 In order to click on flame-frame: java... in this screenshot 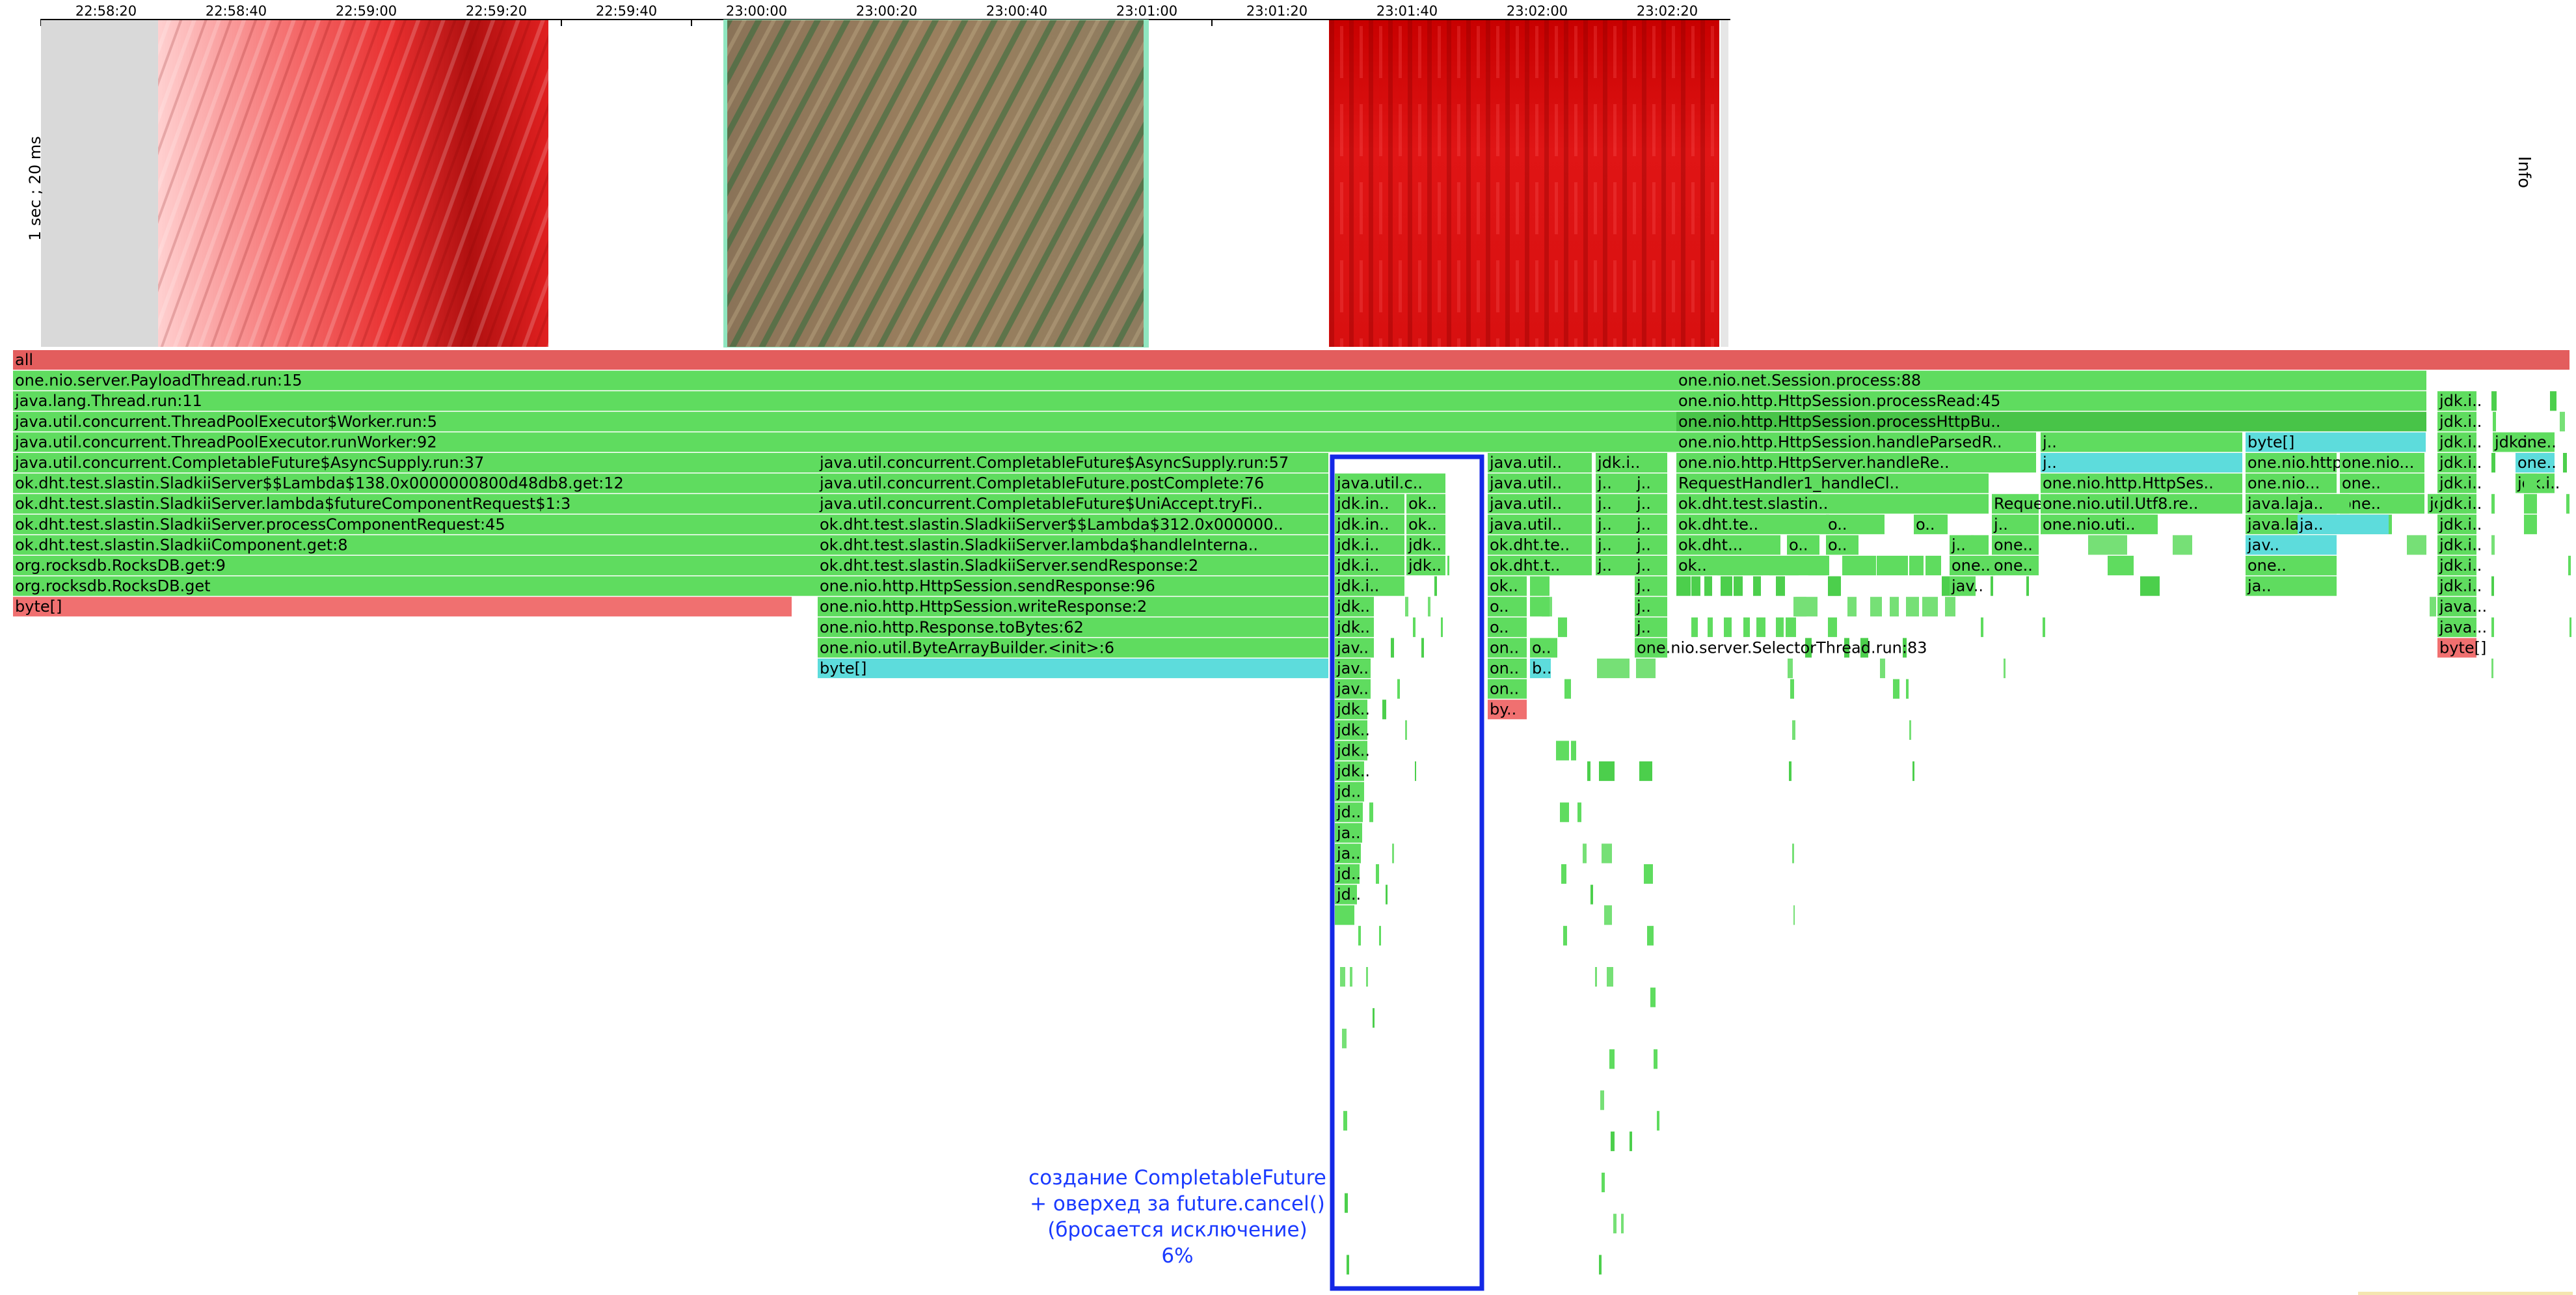, I will do `click(2462, 607)`.